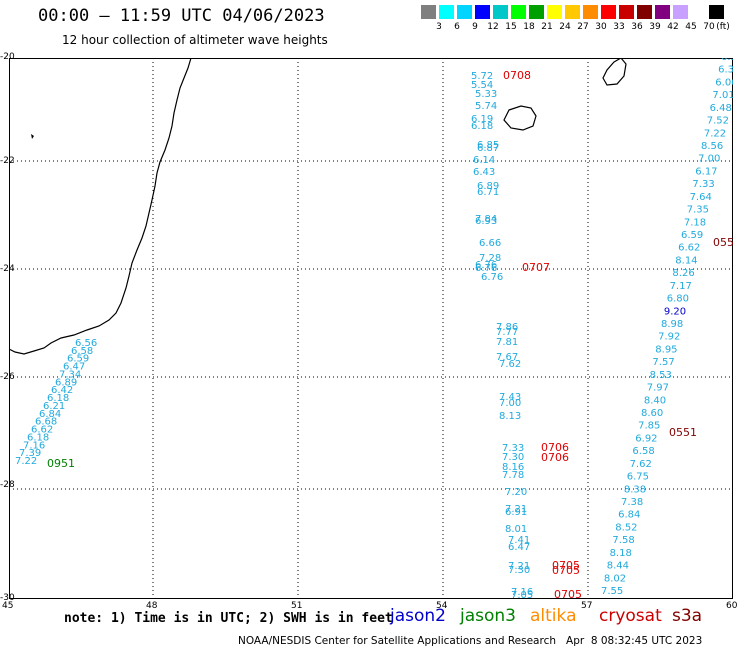  Describe the element at coordinates (519, 547) in the screenshot. I see `wave-height-label: 6.47` at that location.